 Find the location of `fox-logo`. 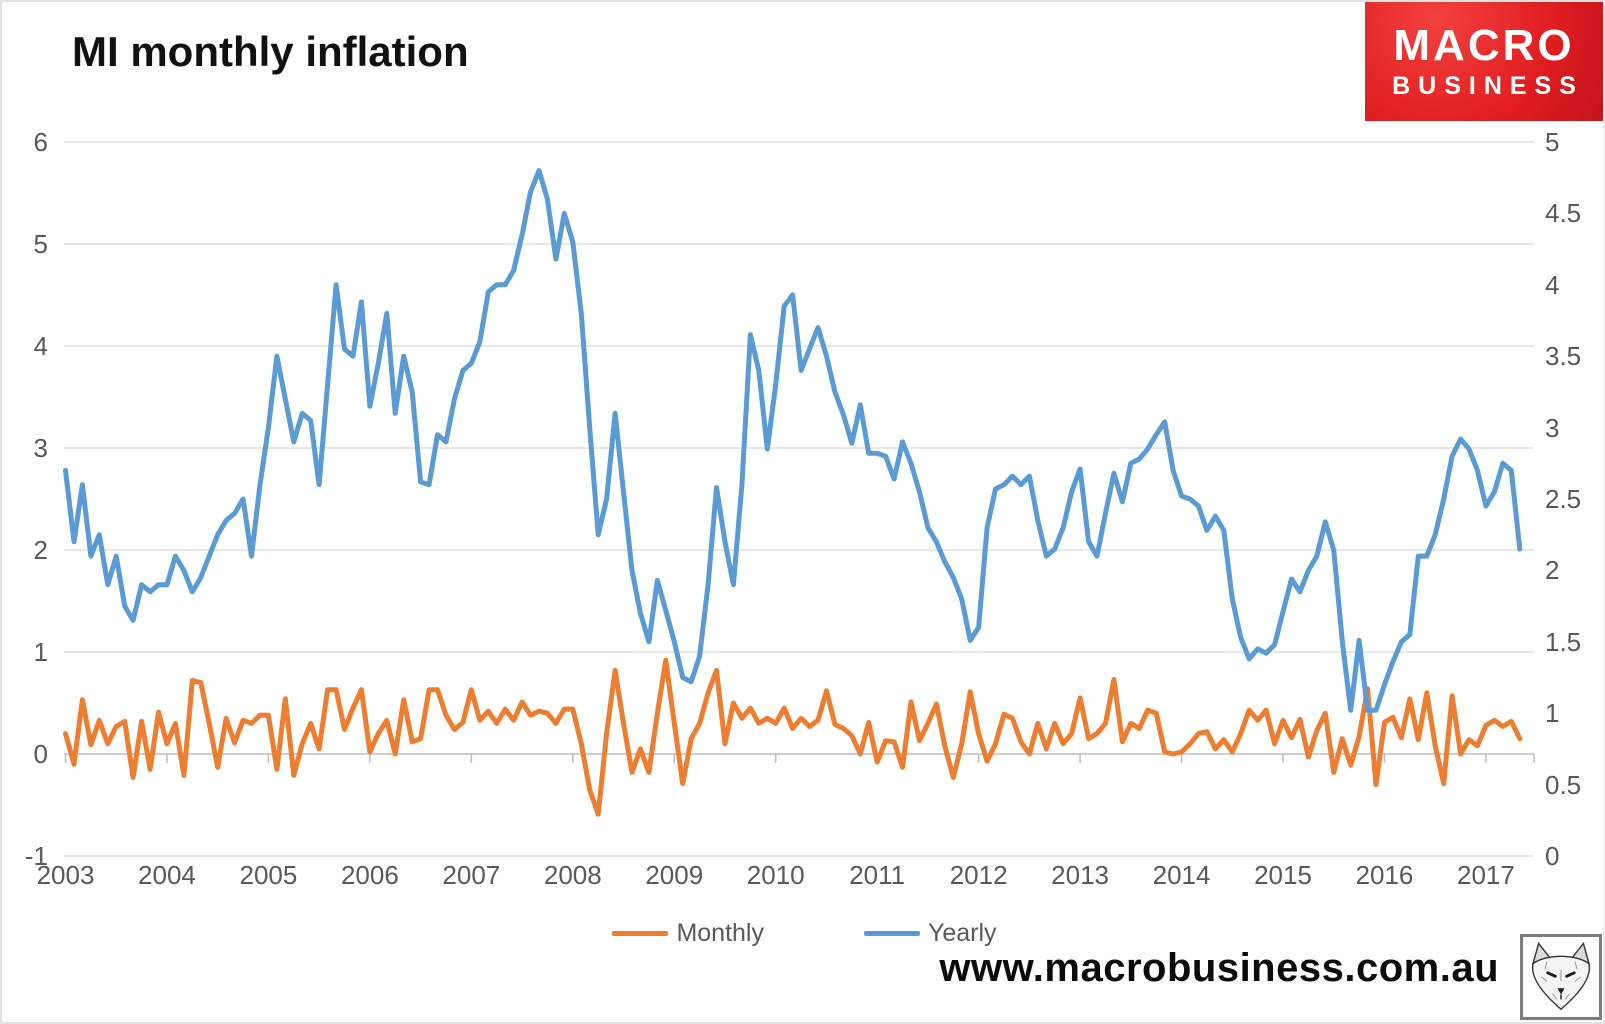

fox-logo is located at coordinates (1561, 977).